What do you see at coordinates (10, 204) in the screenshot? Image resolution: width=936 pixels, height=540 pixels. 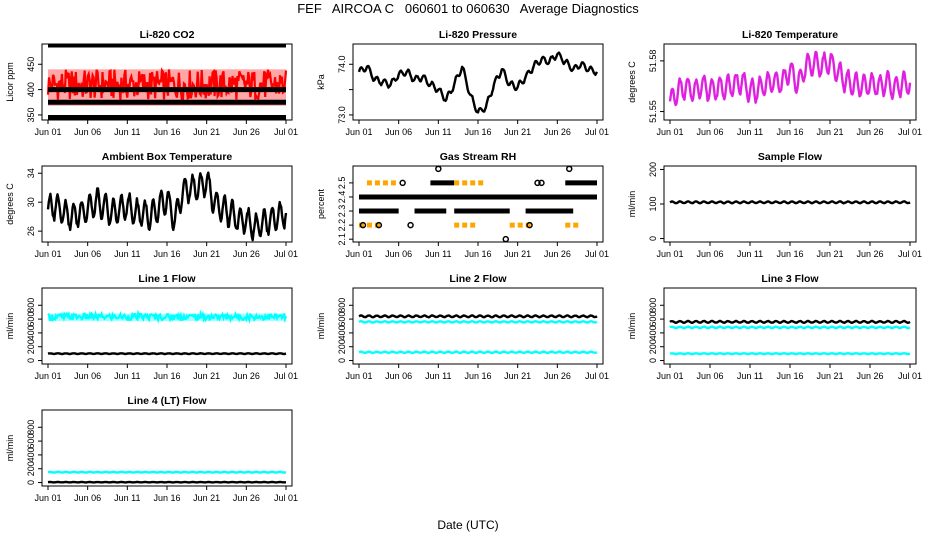 I see `y-axis-label: degrees C` at bounding box center [10, 204].